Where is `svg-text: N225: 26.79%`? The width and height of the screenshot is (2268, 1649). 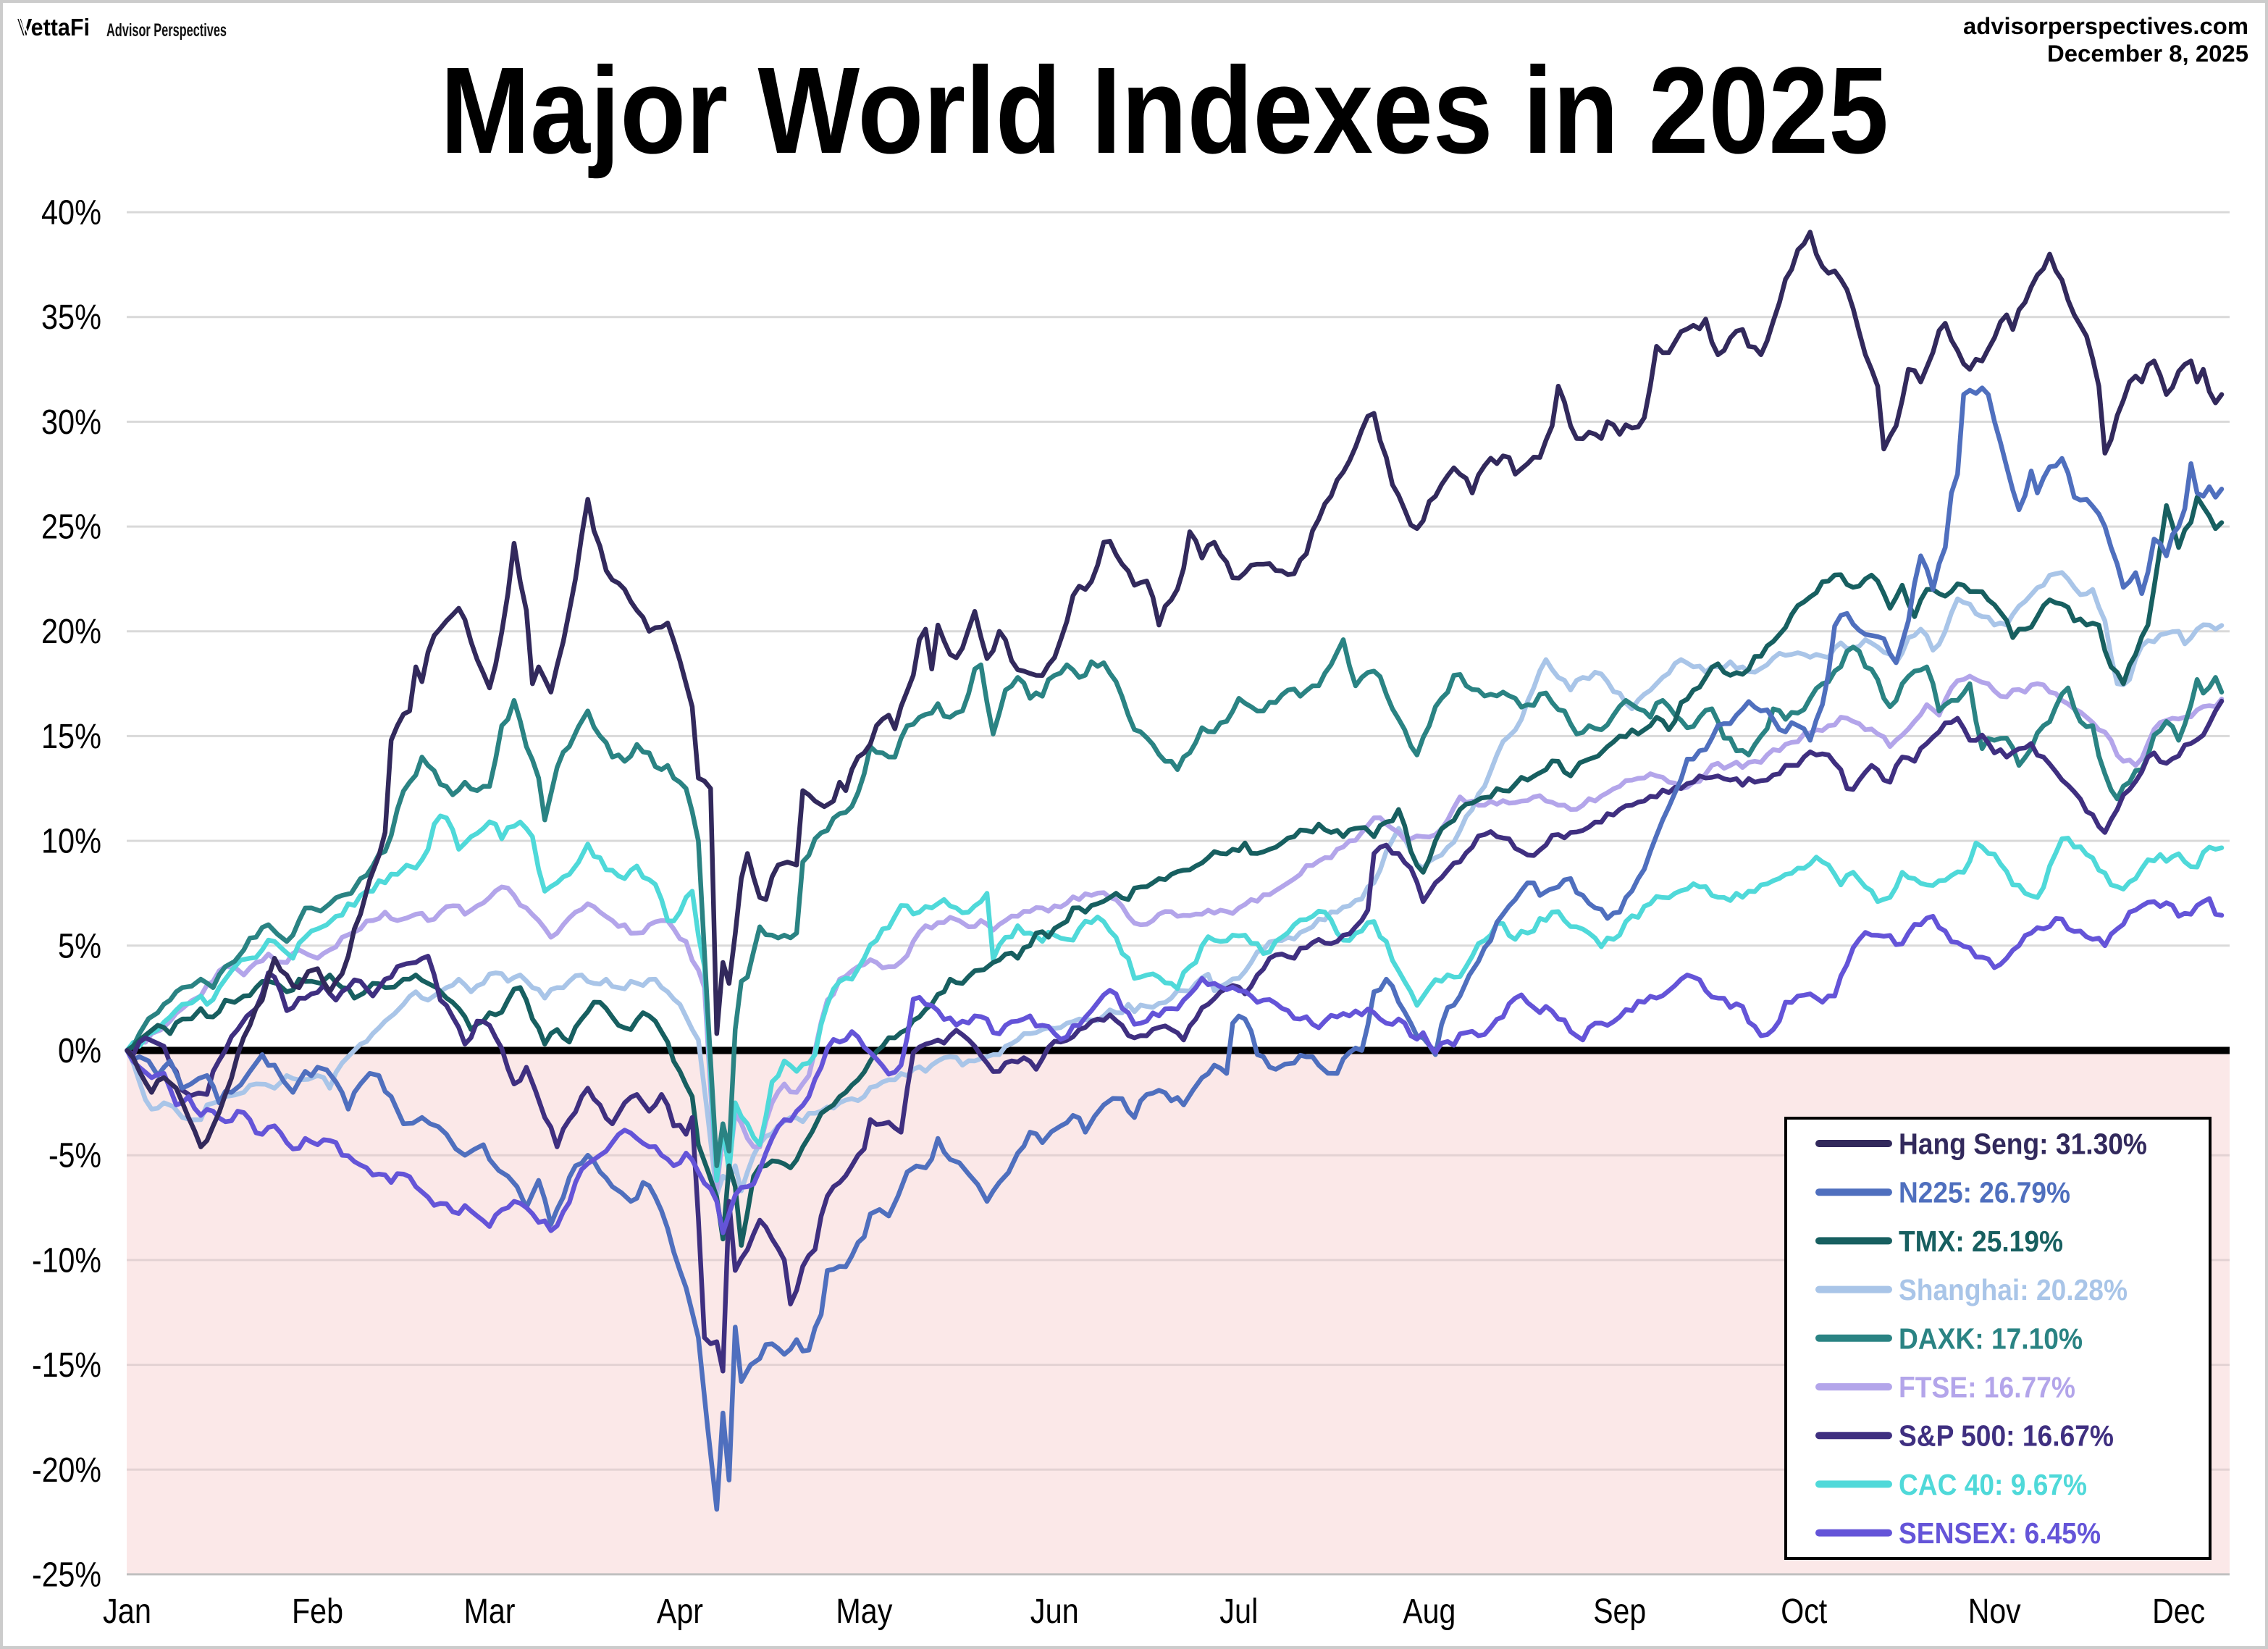 svg-text: N225: 26.79% is located at coordinates (1984, 1192).